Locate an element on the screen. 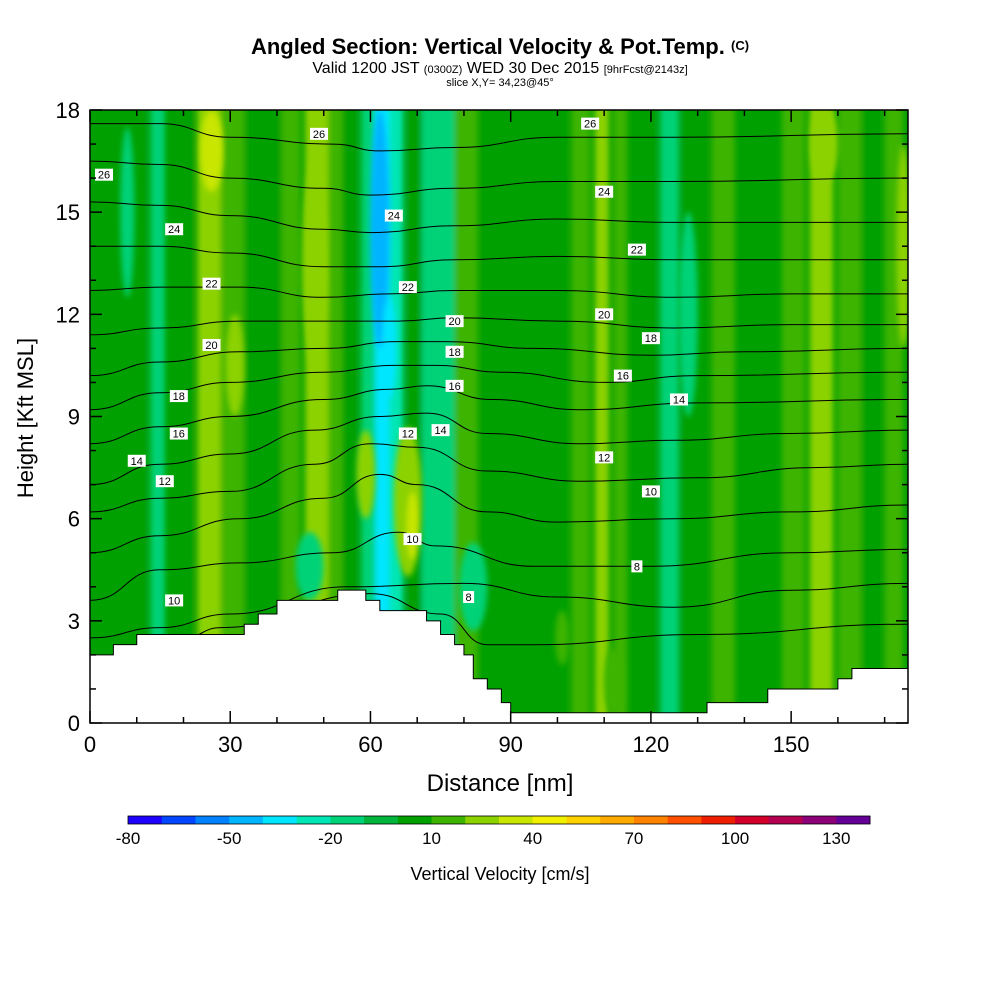  contour-label-text: 12 is located at coordinates (408, 435).